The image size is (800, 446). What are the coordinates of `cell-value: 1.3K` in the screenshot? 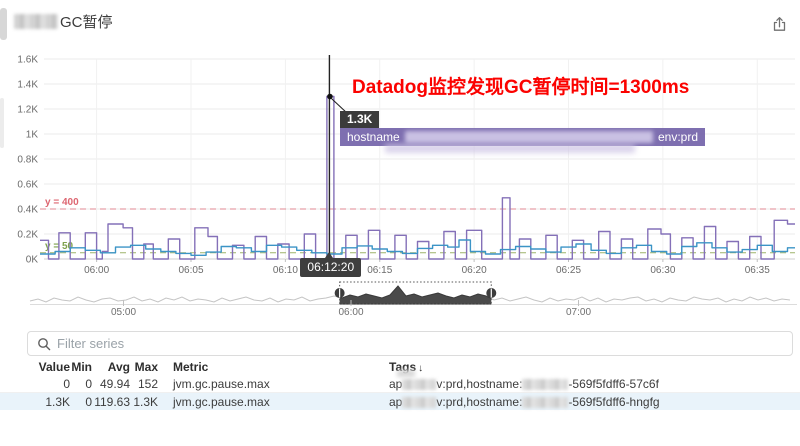 It's located at (57, 401).